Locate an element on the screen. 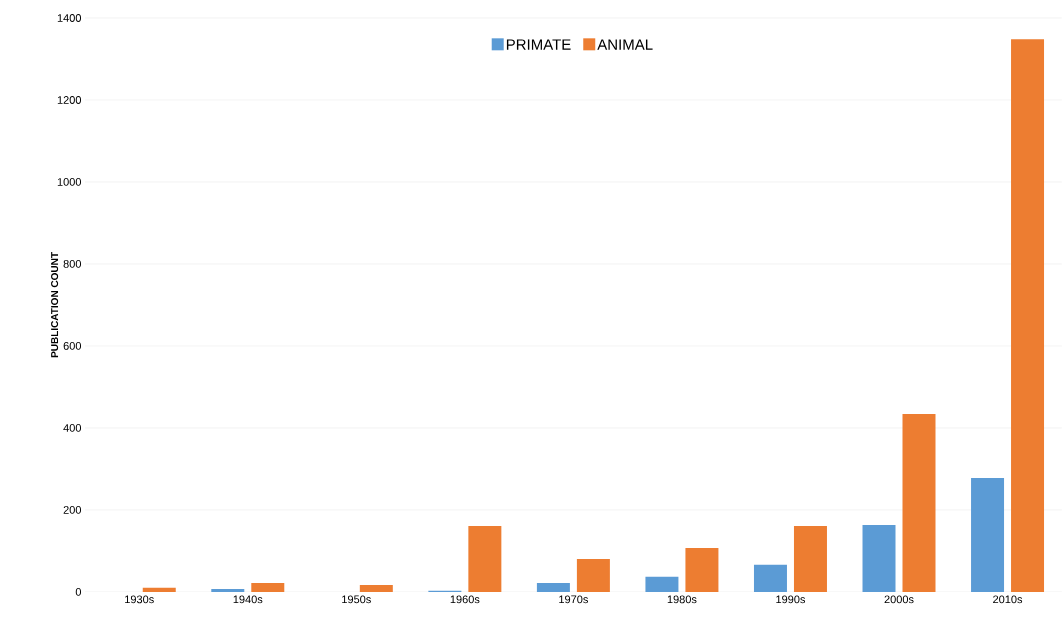  x-tick-label: 1970s is located at coordinates (573, 599).